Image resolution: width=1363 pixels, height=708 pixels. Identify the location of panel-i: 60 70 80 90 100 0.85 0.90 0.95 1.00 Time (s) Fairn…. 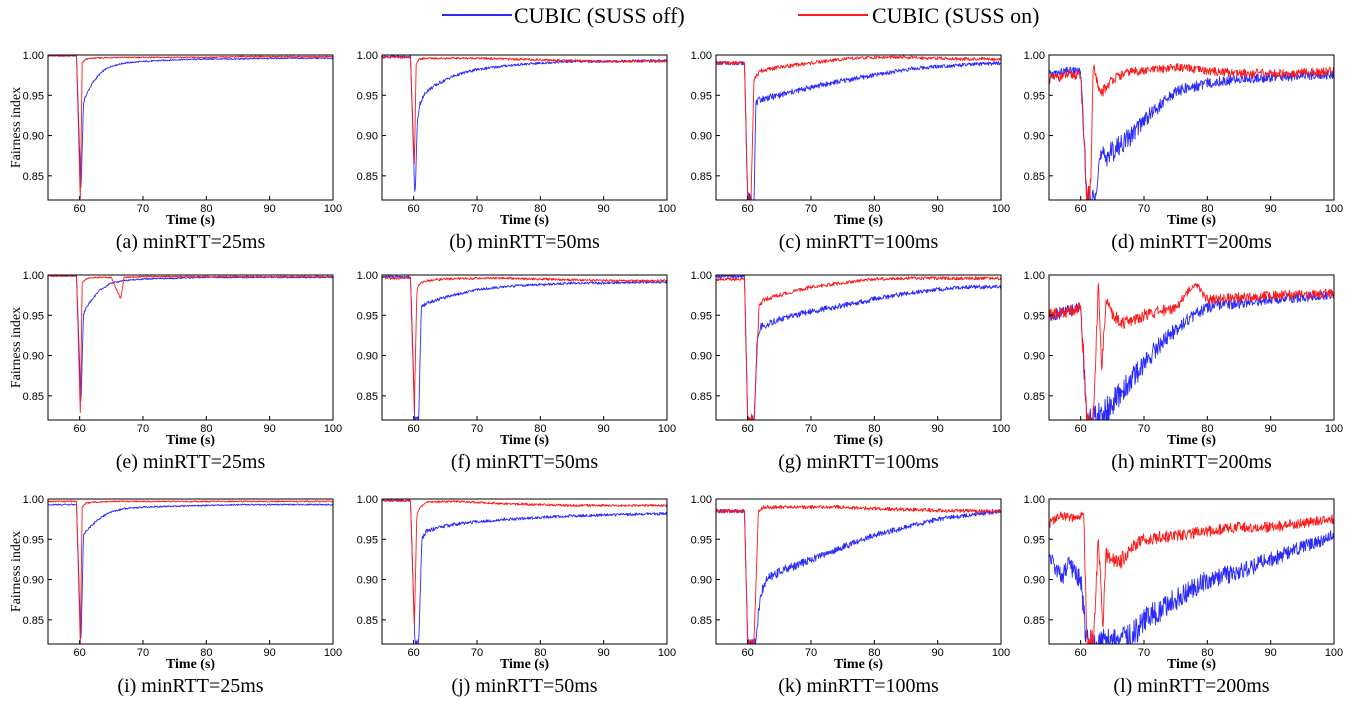
(175, 595).